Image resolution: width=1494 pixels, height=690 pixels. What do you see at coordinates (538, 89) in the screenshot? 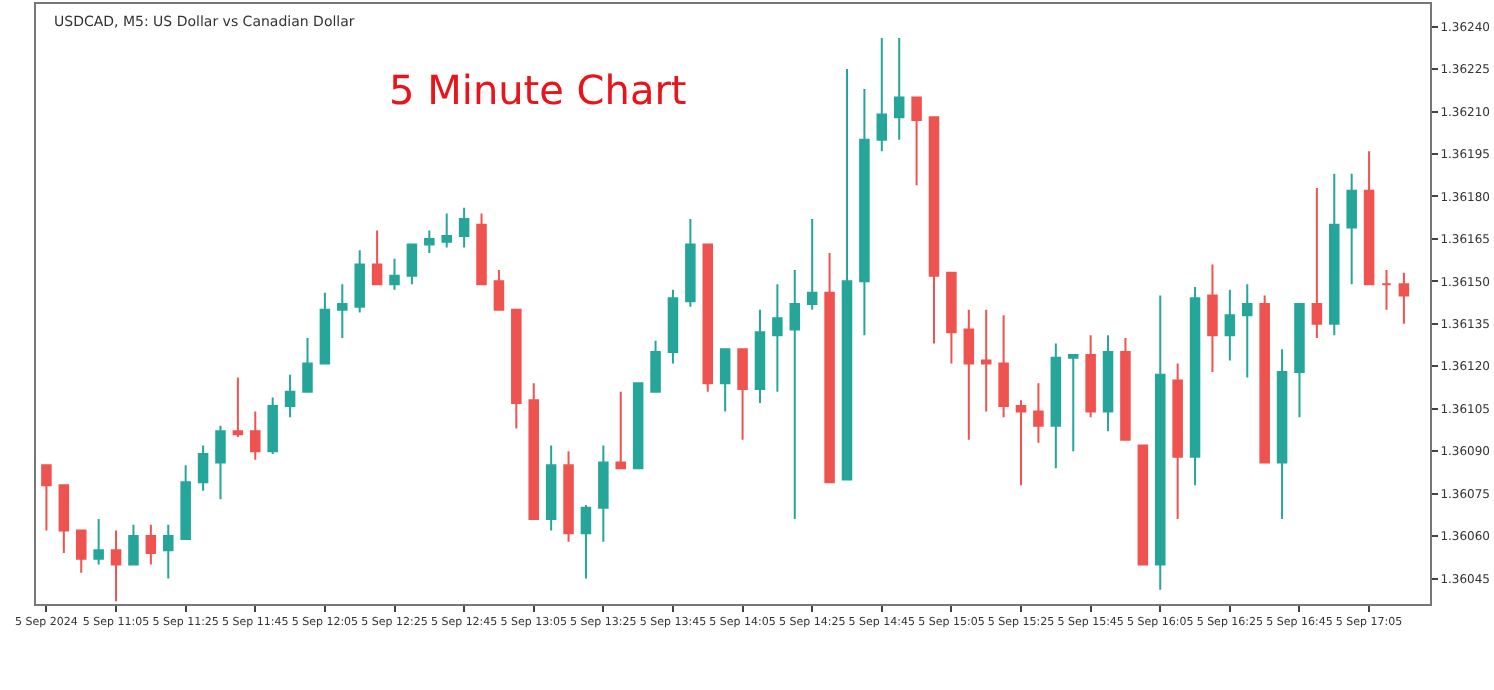
I see `text: 5 Minute Chart` at bounding box center [538, 89].